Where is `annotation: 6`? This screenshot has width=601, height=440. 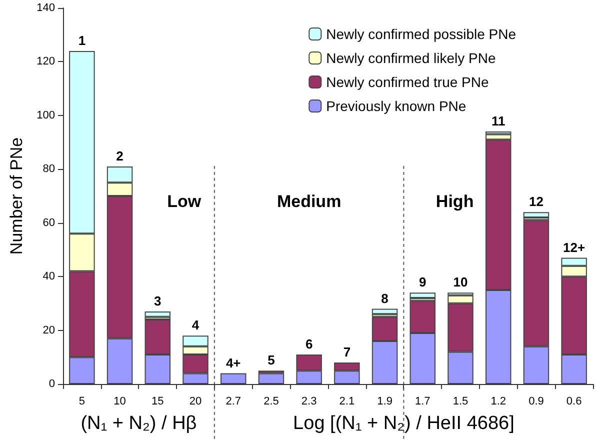
annotation: 6 is located at coordinates (309, 344).